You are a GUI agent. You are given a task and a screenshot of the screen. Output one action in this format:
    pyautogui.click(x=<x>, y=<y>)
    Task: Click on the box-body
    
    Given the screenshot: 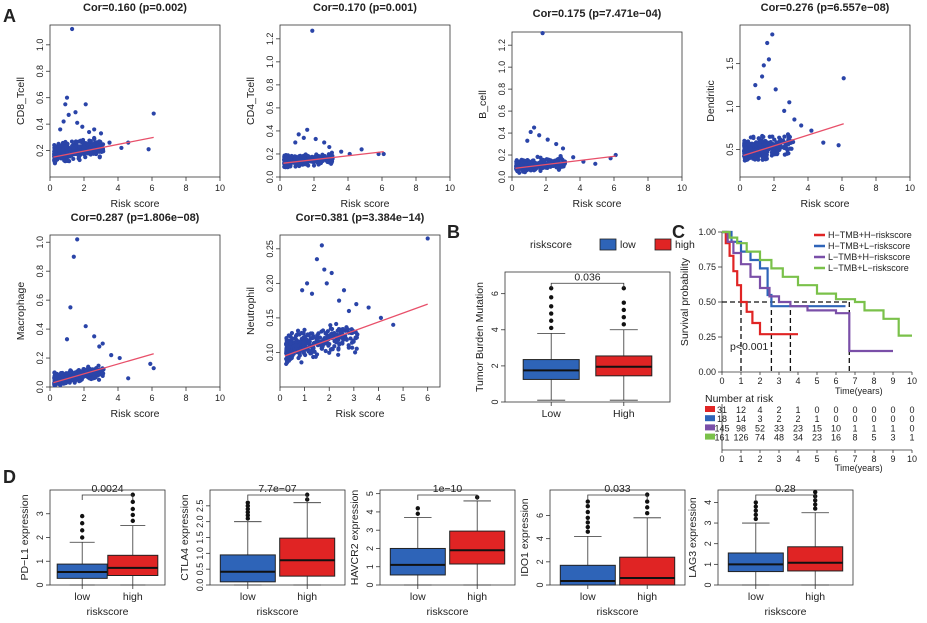 What is the action you would take?
    pyautogui.click(x=815, y=559)
    